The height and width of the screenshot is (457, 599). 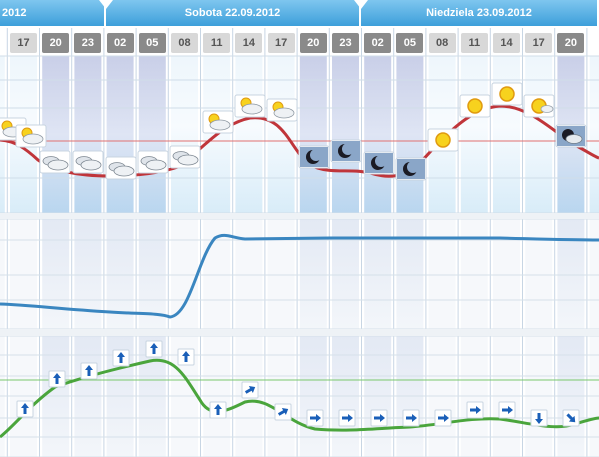 I want to click on sun-small-cloud-icon, so click(x=539, y=106).